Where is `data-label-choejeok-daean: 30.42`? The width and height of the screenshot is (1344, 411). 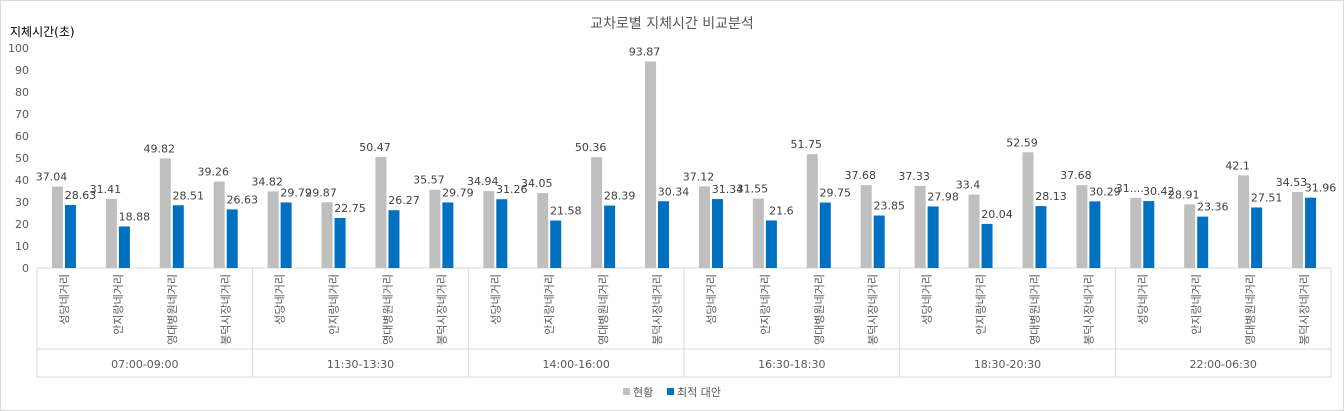
data-label-choejeok-daean: 30.42 is located at coordinates (1159, 191).